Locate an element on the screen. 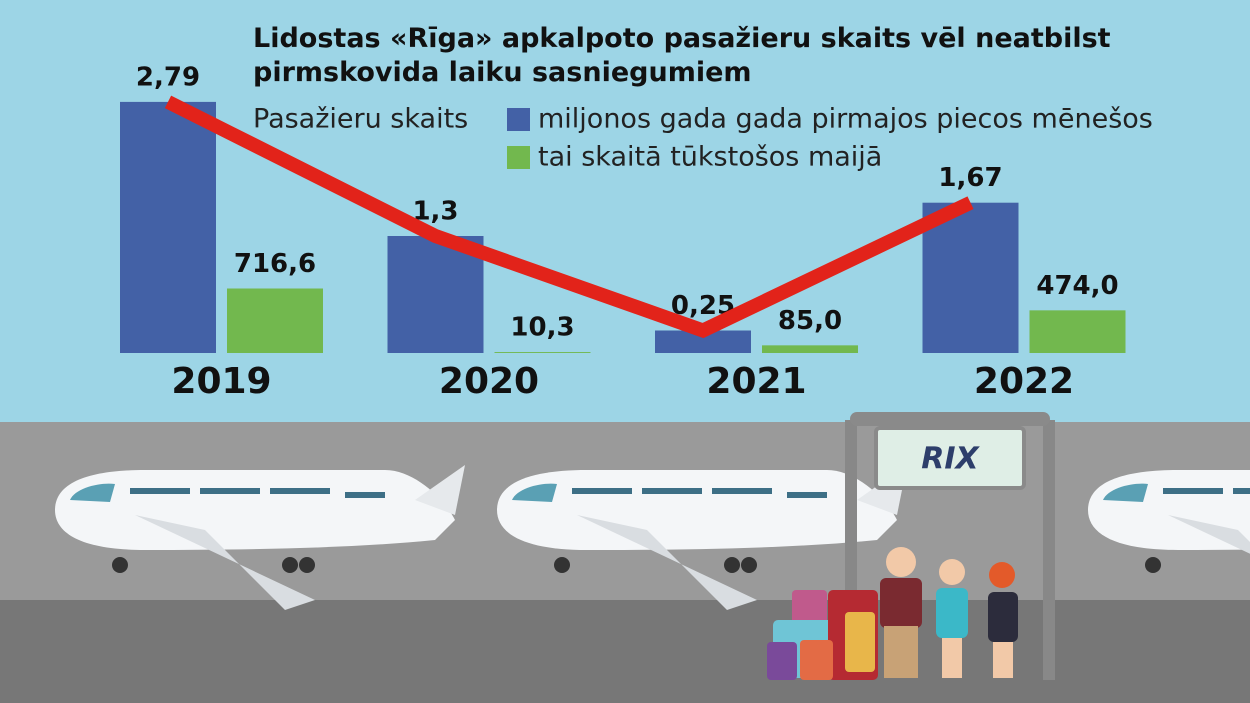 The image size is (1250, 703). sign-text: RIX is located at coordinates (950, 459).